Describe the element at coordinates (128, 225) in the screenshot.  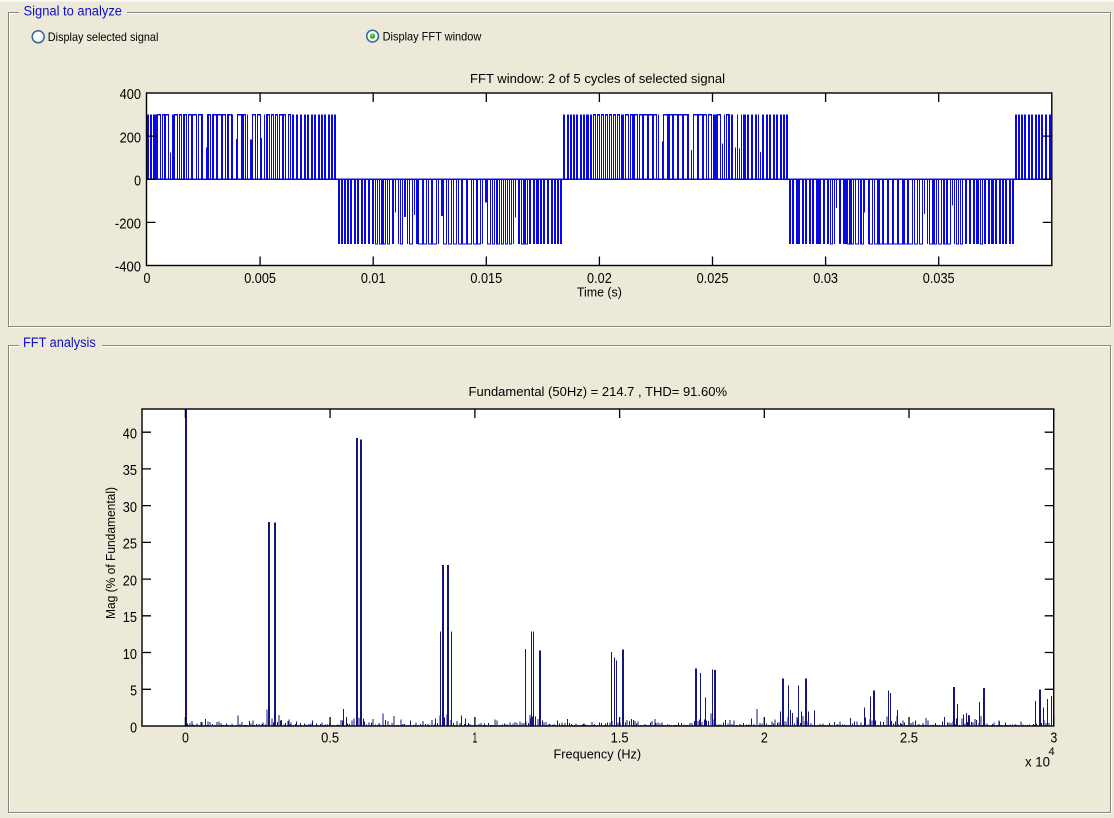
I see `svg-text: -200` at that location.